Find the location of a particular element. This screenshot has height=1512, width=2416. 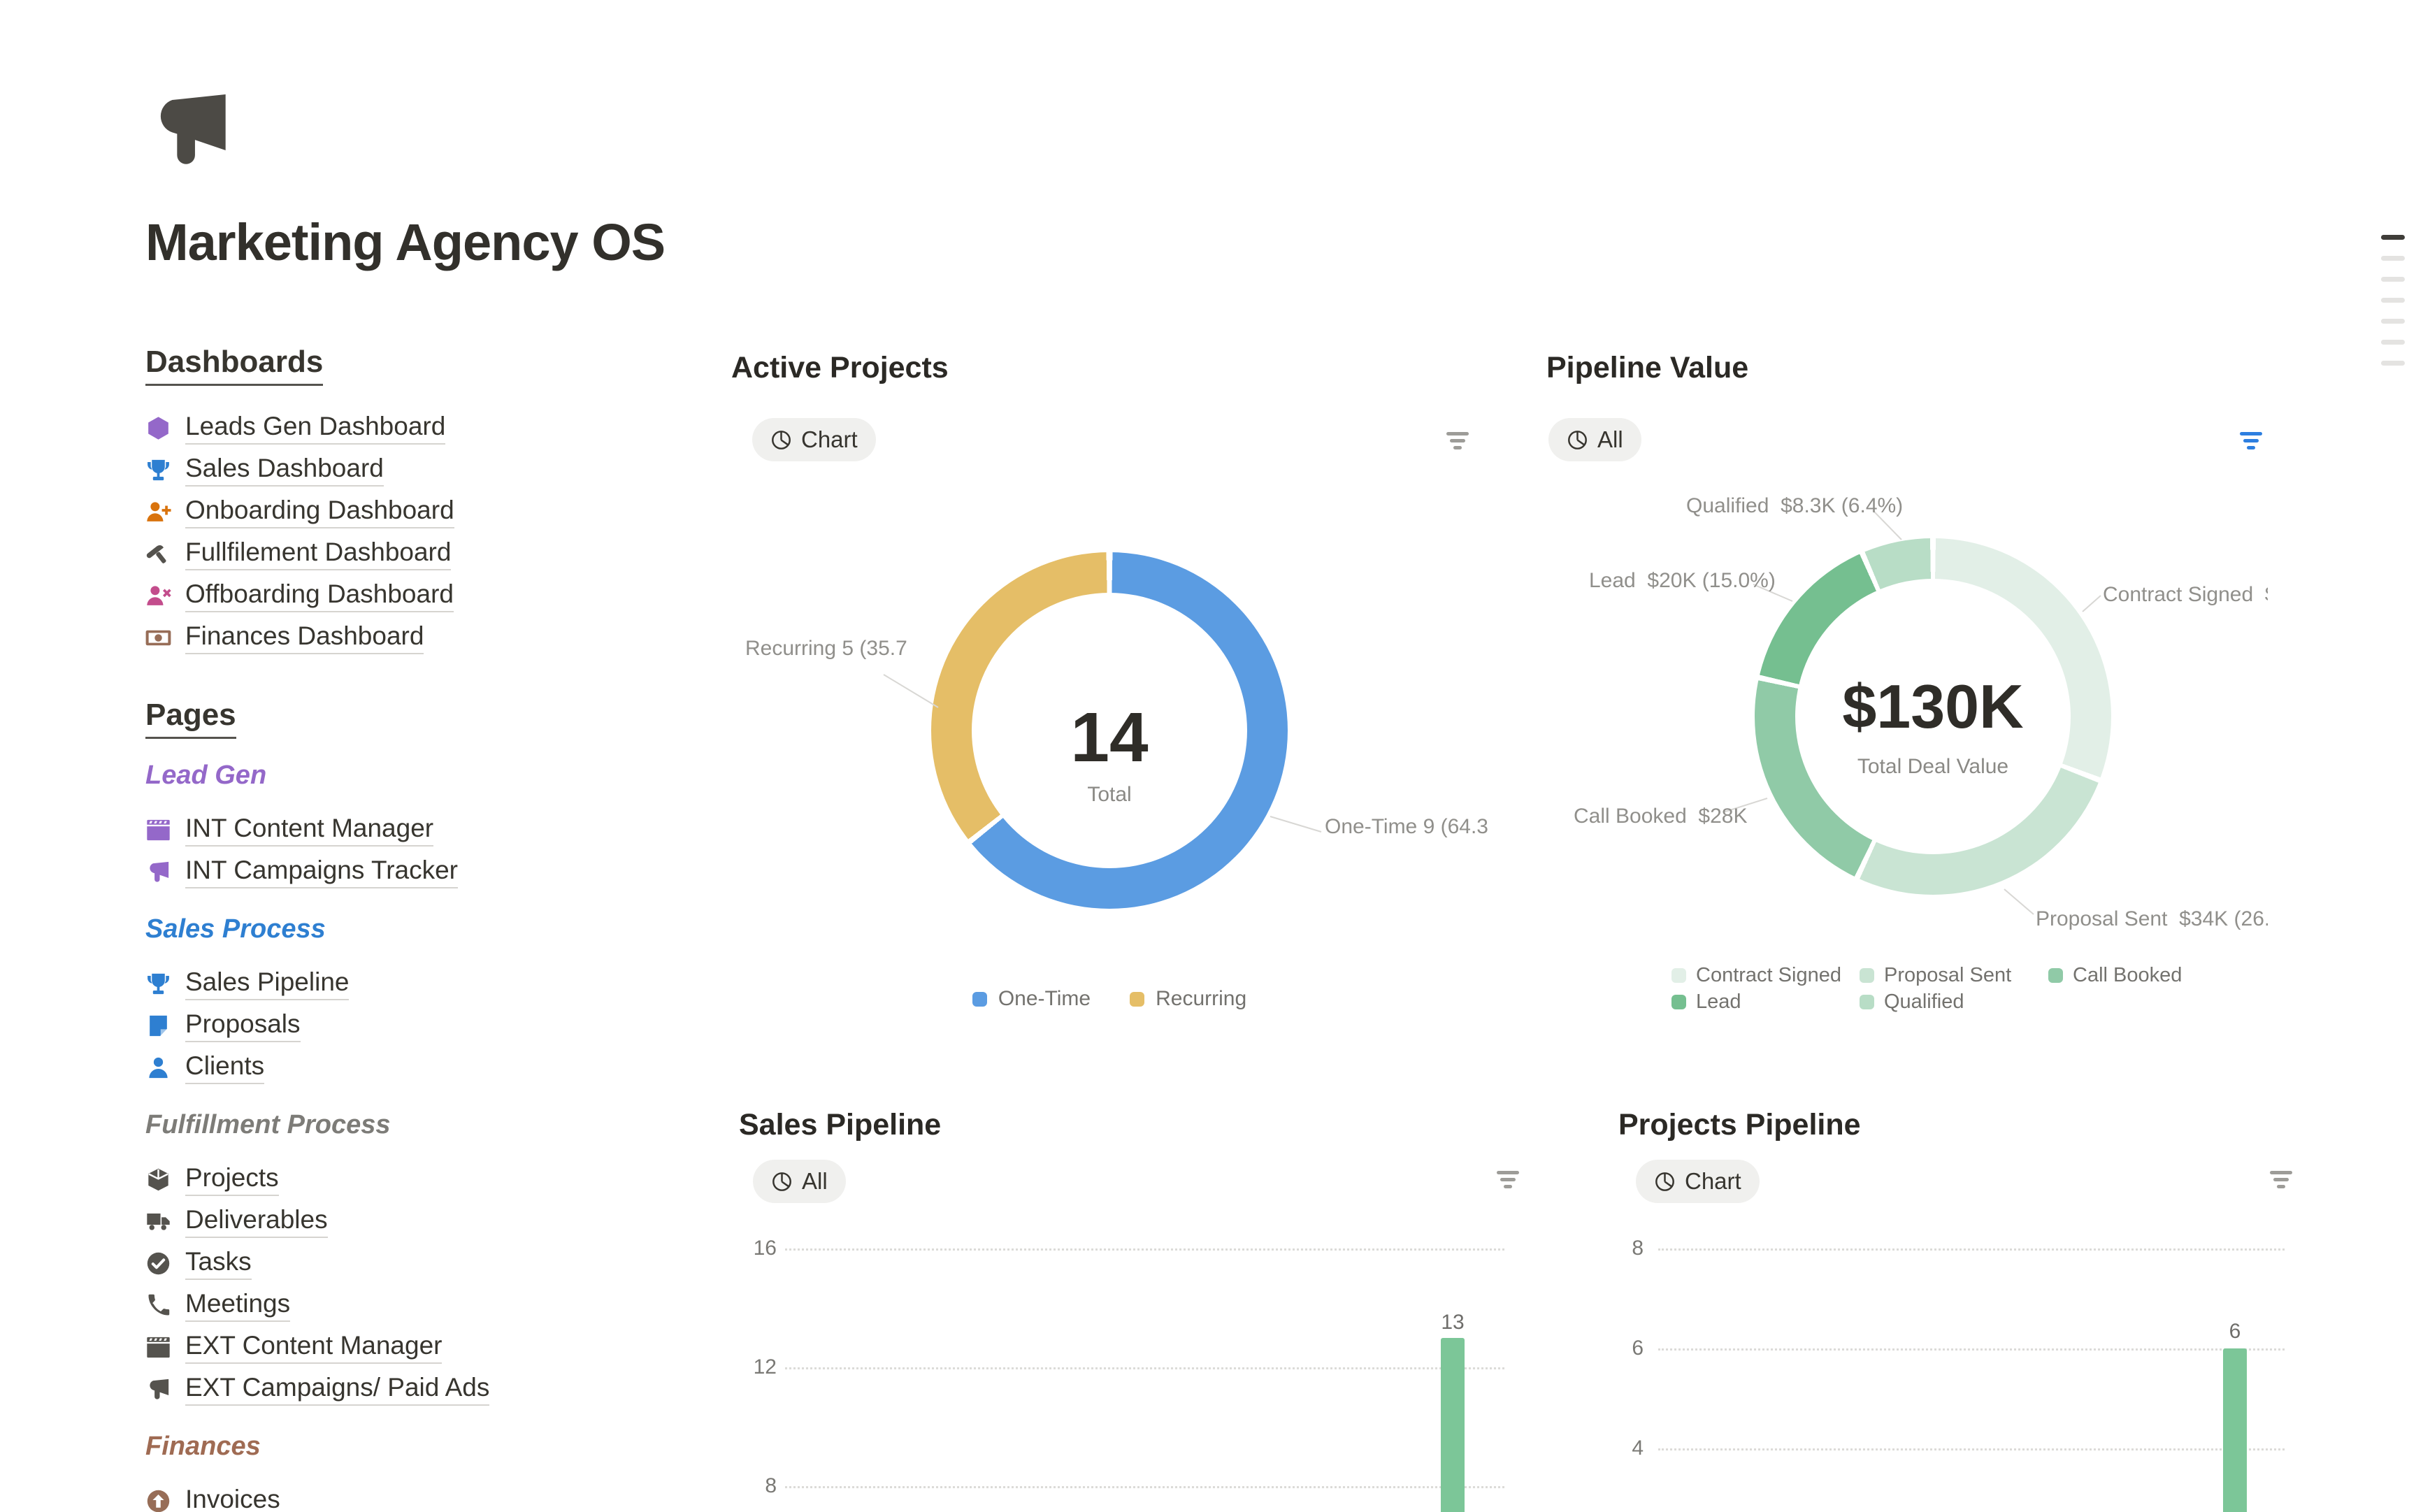

chart-title: Sales Pipeline is located at coordinates (840, 1125).